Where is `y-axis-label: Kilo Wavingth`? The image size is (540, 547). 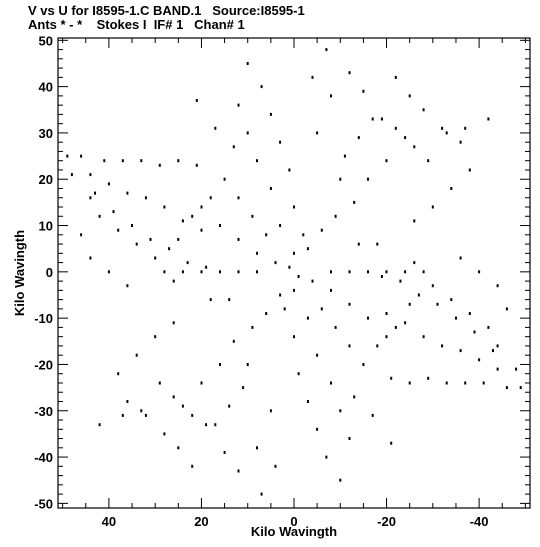
y-axis-label: Kilo Wavingth is located at coordinates (19, 273).